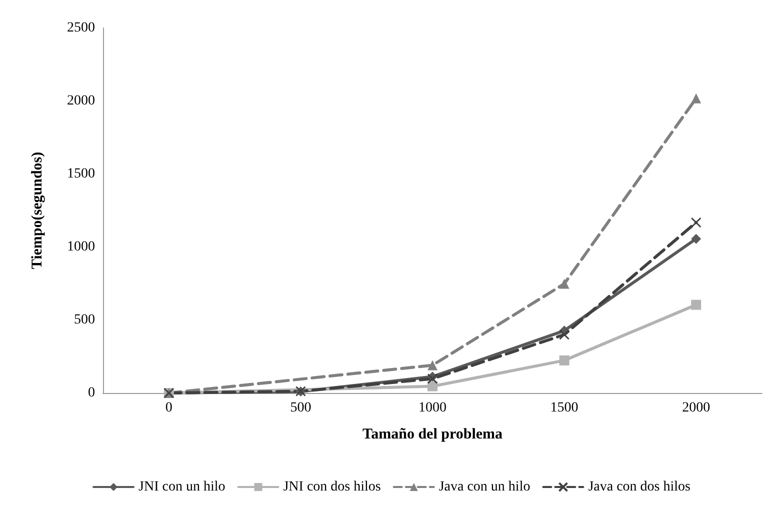 This screenshot has height=519, width=783. Describe the element at coordinates (168, 408) in the screenshot. I see `x-tick-label: 0` at that location.